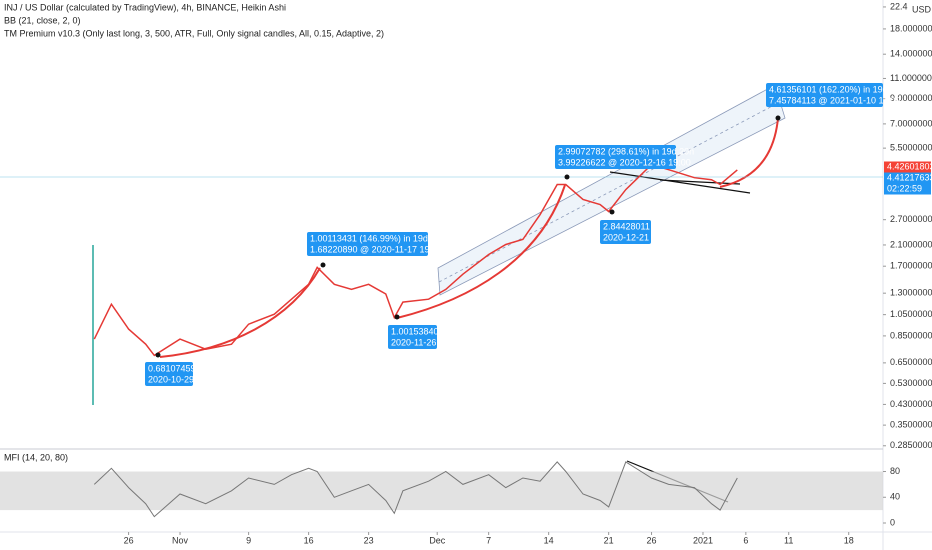 Image resolution: width=932 pixels, height=550 pixels. What do you see at coordinates (426, 342) in the screenshot?
I see `annotation-text: 2020-11-26 23:00` at bounding box center [426, 342].